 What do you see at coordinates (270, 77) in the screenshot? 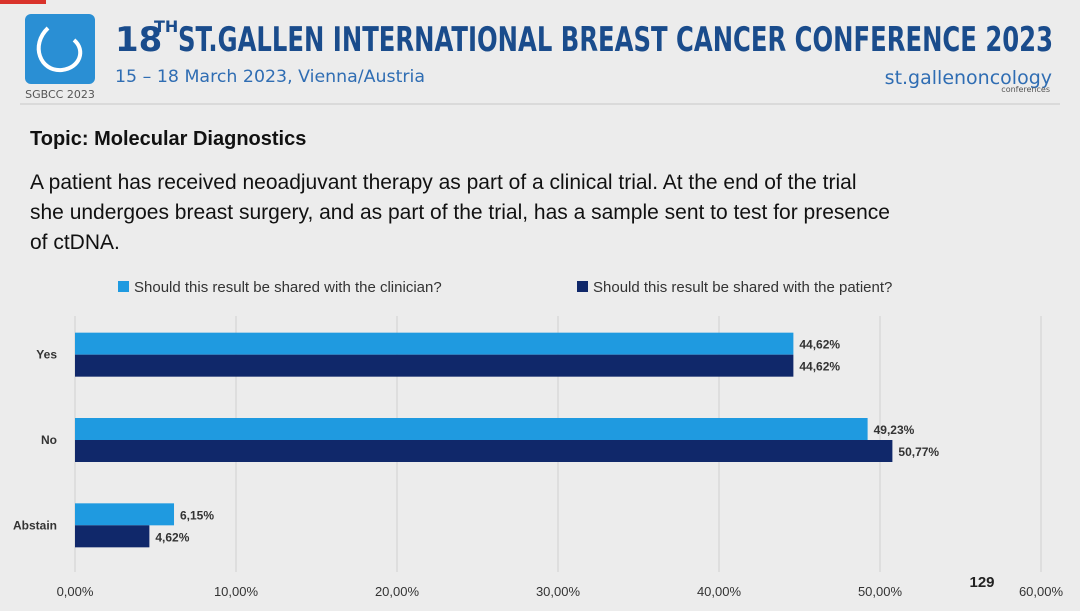
I see `date-place: 15 – 18 March 2023, Vienna/Austria` at bounding box center [270, 77].